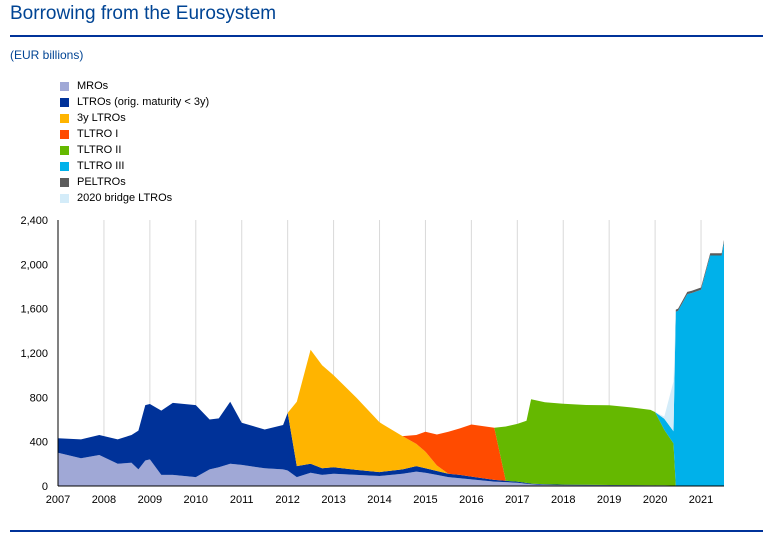 The height and width of the screenshot is (535, 766). Describe the element at coordinates (39, 398) in the screenshot. I see `y-tick-label: 800` at that location.